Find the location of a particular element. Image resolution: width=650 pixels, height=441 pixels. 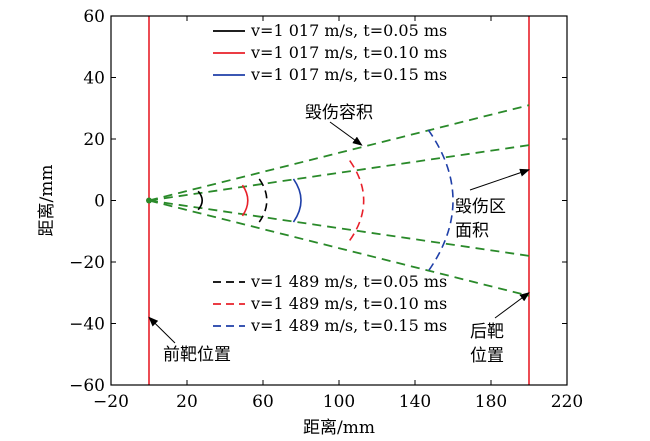

y-tick-label: 0 is located at coordinates (99, 202).